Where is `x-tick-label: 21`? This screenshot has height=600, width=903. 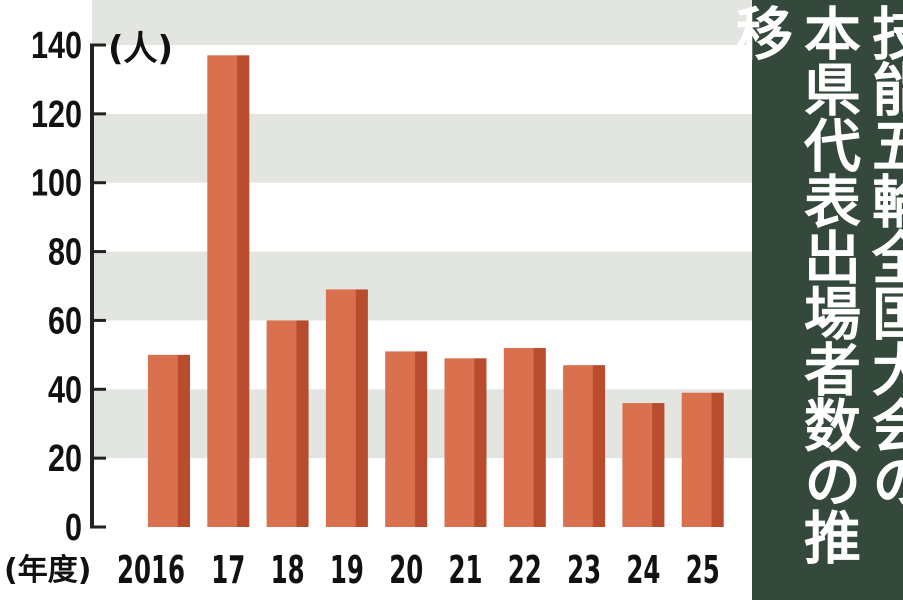 x-tick-label: 21 is located at coordinates (466, 570).